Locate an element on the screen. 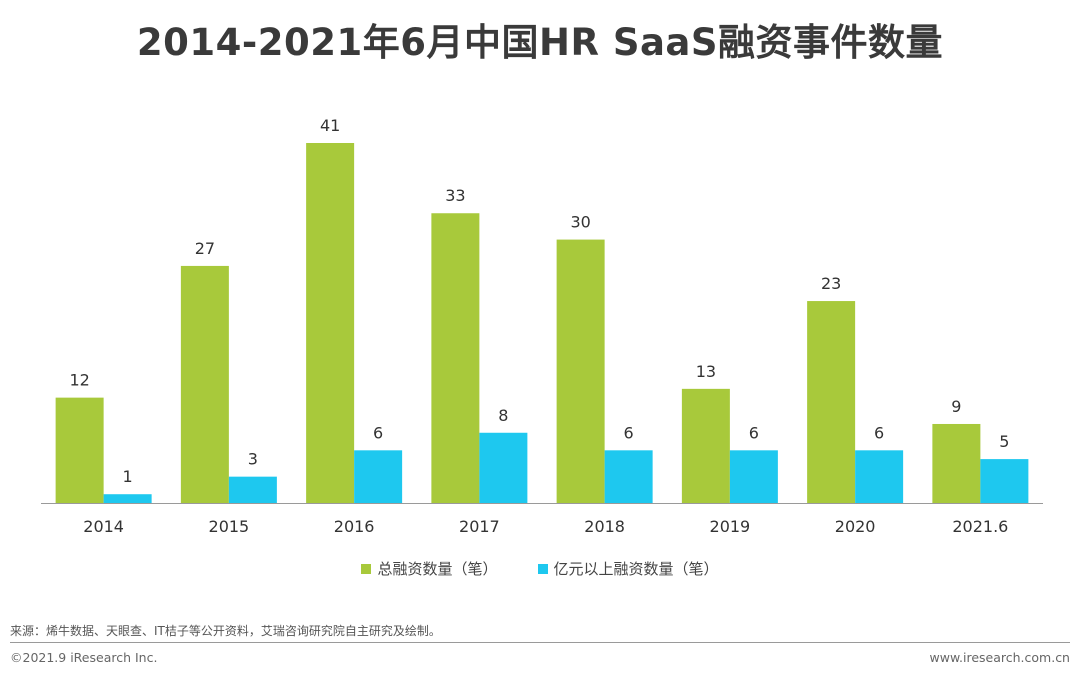 The height and width of the screenshot is (677, 1080). website-link: www.iresearch.com.cn is located at coordinates (1000, 657).